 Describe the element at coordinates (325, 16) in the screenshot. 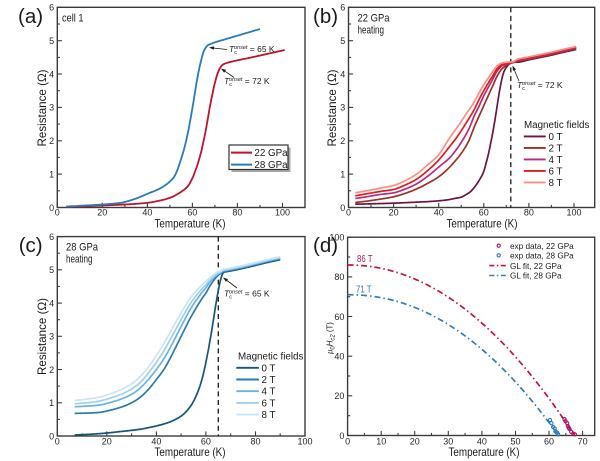

I see `svg-text: (b)` at that location.